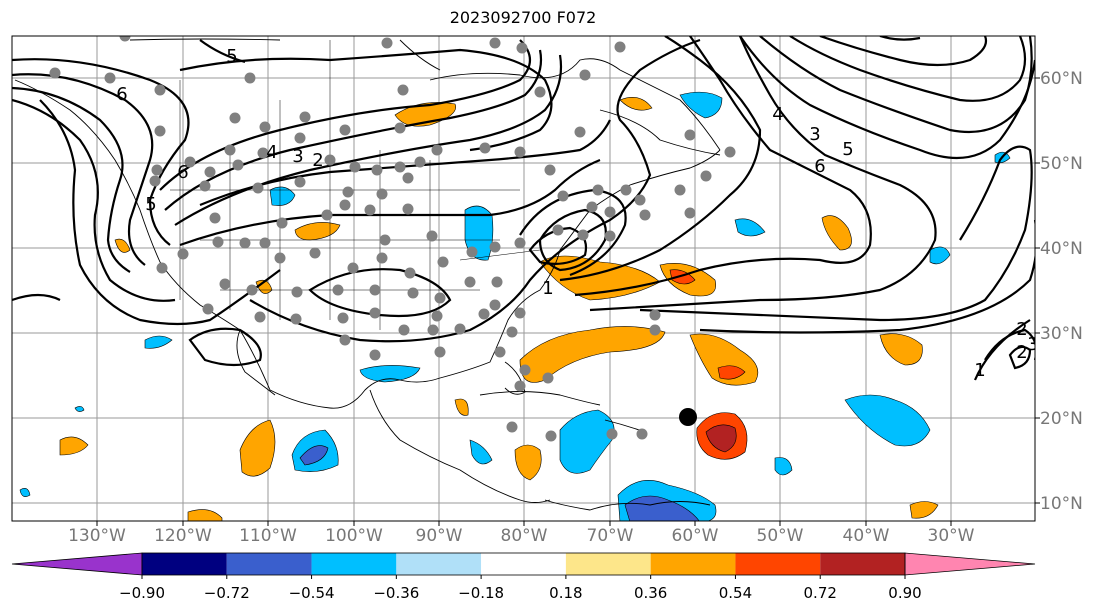  Describe the element at coordinates (780, 536) in the screenshot. I see `lon-label: 50°W` at that location.